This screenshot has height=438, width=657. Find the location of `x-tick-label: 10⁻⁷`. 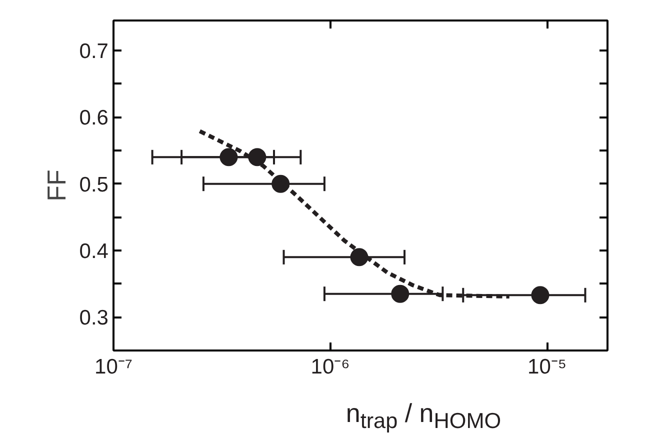

x-tick-label: 10⁻⁷ is located at coordinates (113, 367).